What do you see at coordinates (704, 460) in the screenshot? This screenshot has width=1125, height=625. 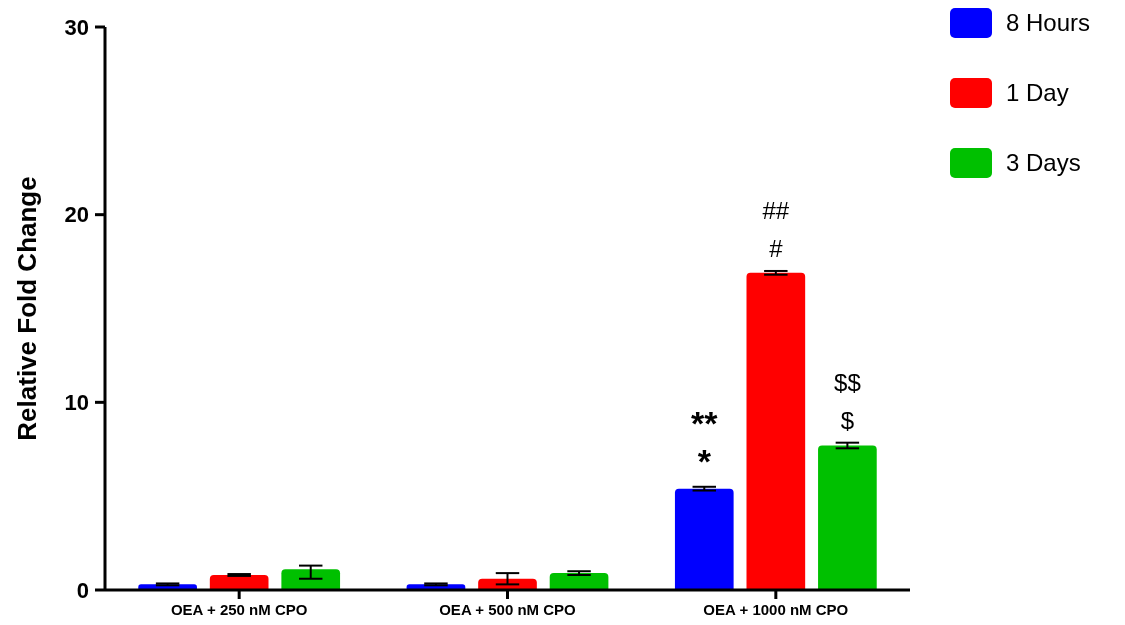 I see `annotation: *` at bounding box center [704, 460].